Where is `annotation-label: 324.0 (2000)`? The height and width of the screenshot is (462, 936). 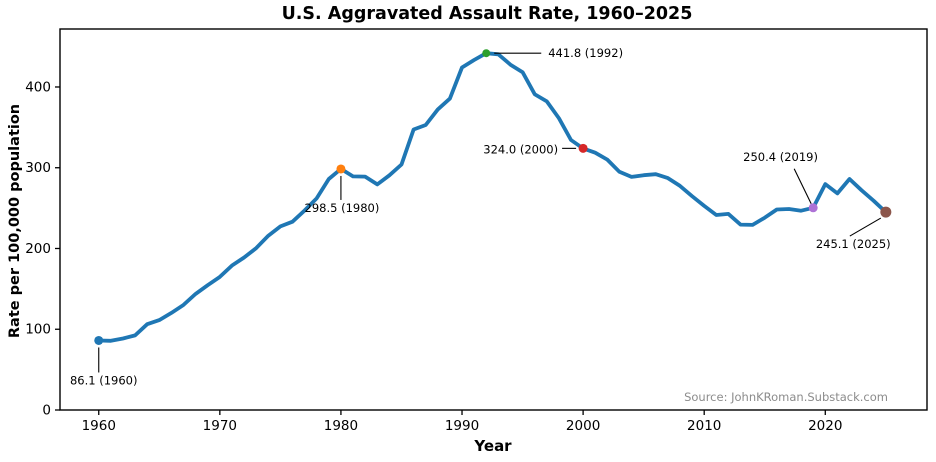
annotation-label: 324.0 (2000) is located at coordinates (520, 149).